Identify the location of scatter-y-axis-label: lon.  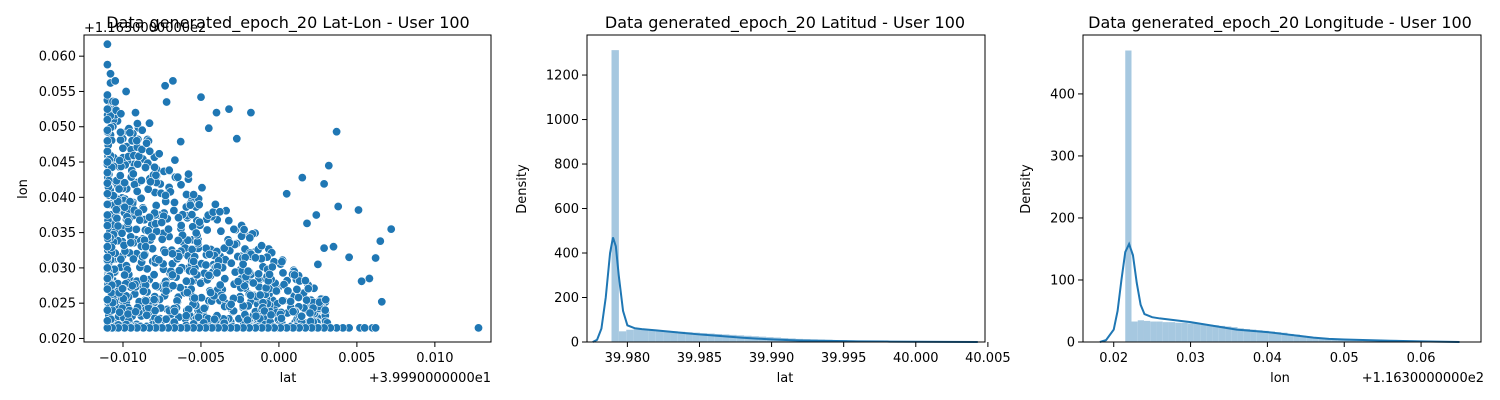
(23, 189).